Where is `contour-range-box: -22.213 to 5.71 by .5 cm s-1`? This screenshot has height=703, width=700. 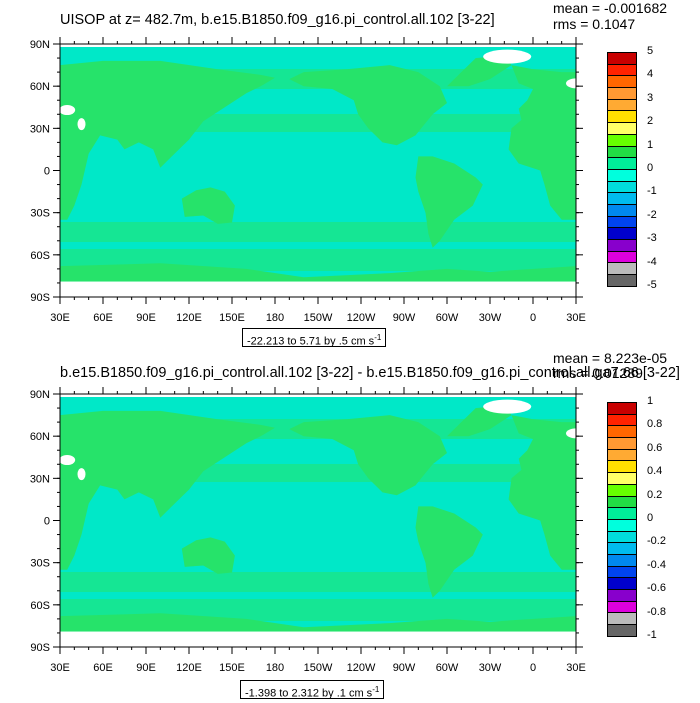 contour-range-box: -22.213 to 5.71 by .5 cm s-1 is located at coordinates (314, 338).